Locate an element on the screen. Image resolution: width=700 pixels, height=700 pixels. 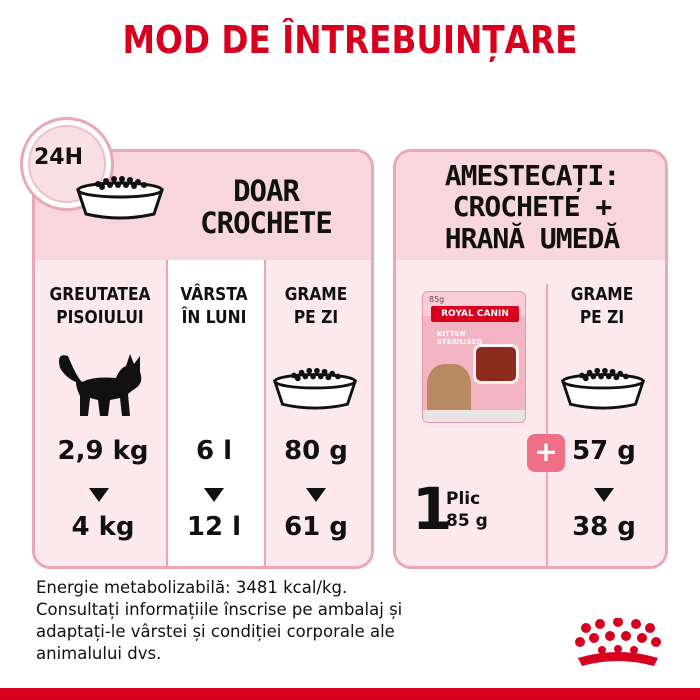
footnote-line4: animalului dvs. is located at coordinates (99, 654).